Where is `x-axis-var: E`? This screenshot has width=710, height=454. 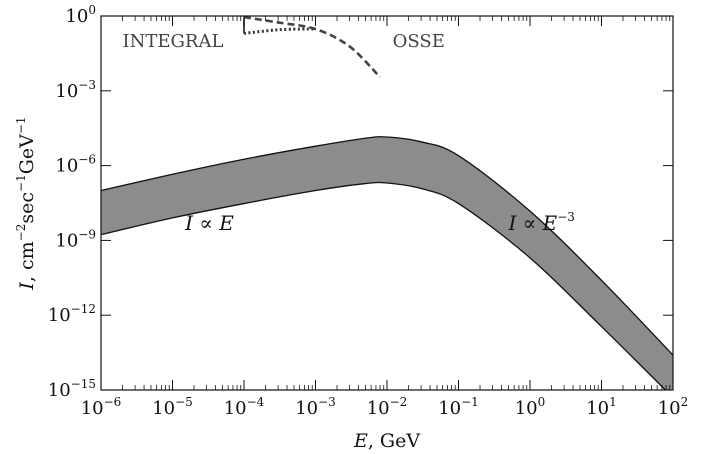
x-axis-var: E is located at coordinates (360, 441).